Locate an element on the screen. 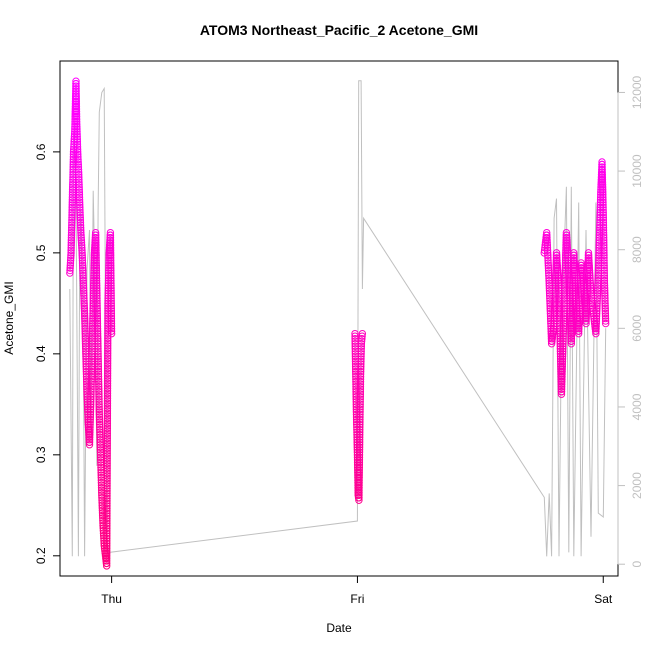 This screenshot has height=650, width=650. y2-tick-label: 6000 is located at coordinates (637, 328).